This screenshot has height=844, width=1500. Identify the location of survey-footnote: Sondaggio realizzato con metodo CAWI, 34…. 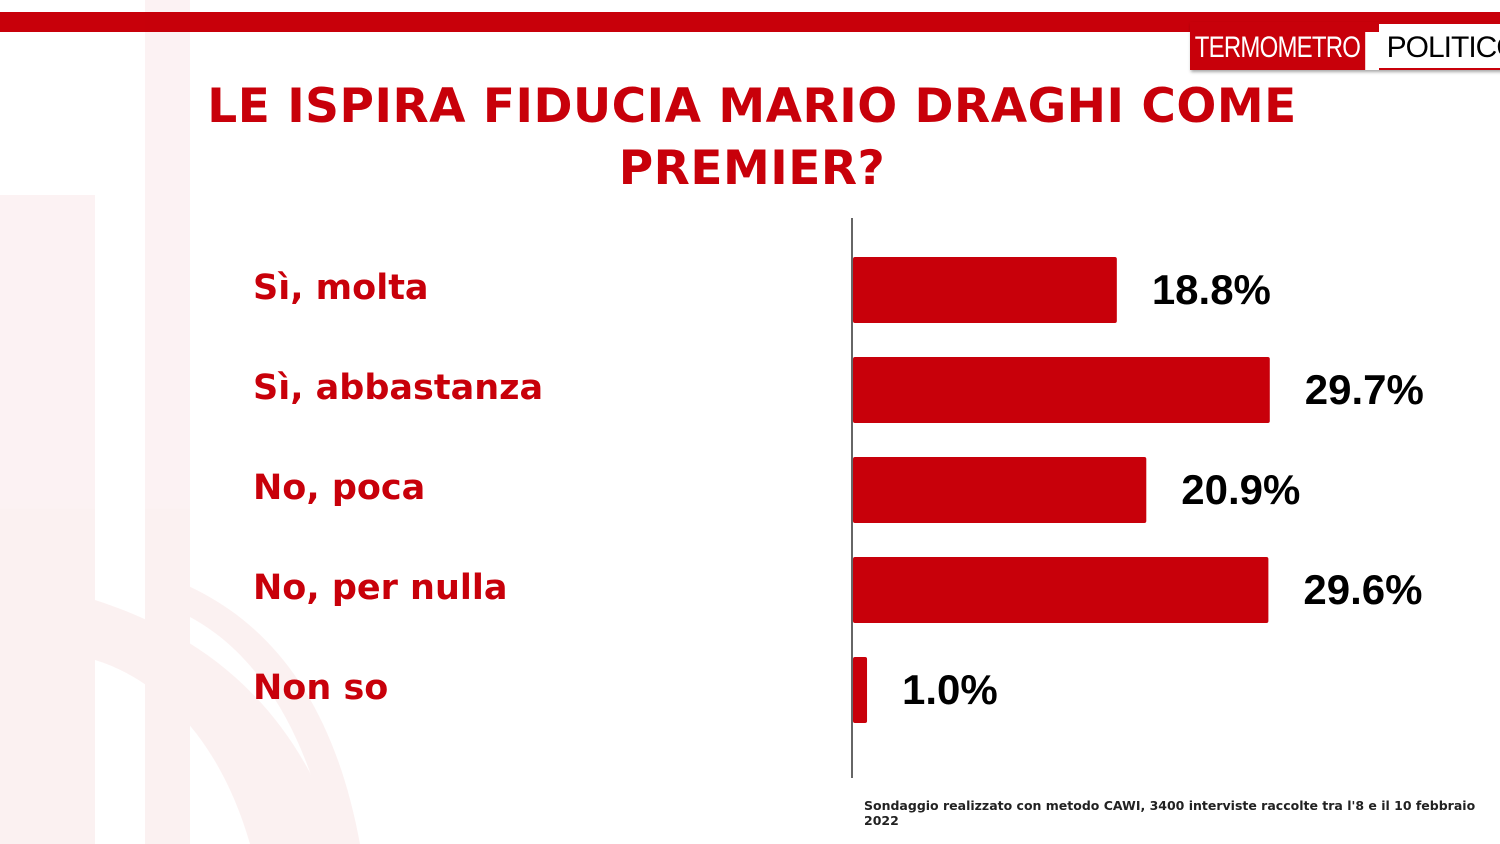
(1170, 813).